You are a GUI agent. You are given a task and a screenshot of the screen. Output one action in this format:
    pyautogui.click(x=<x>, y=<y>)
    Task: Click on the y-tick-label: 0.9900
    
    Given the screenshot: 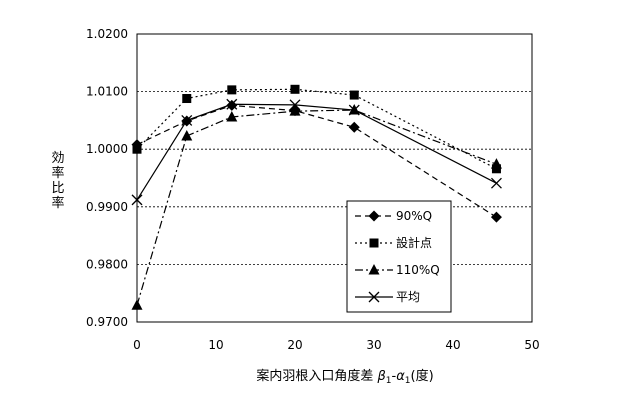 What is the action you would take?
    pyautogui.click(x=107, y=207)
    